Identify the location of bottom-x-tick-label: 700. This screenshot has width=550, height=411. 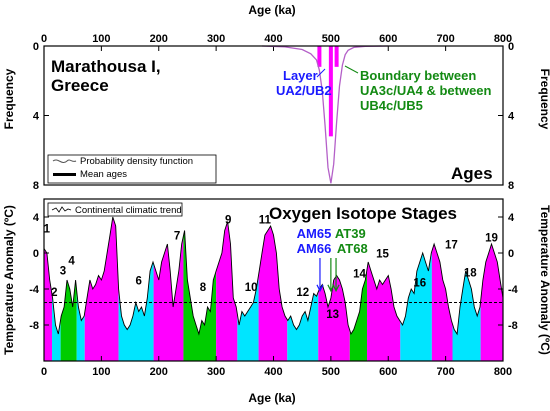
(445, 372).